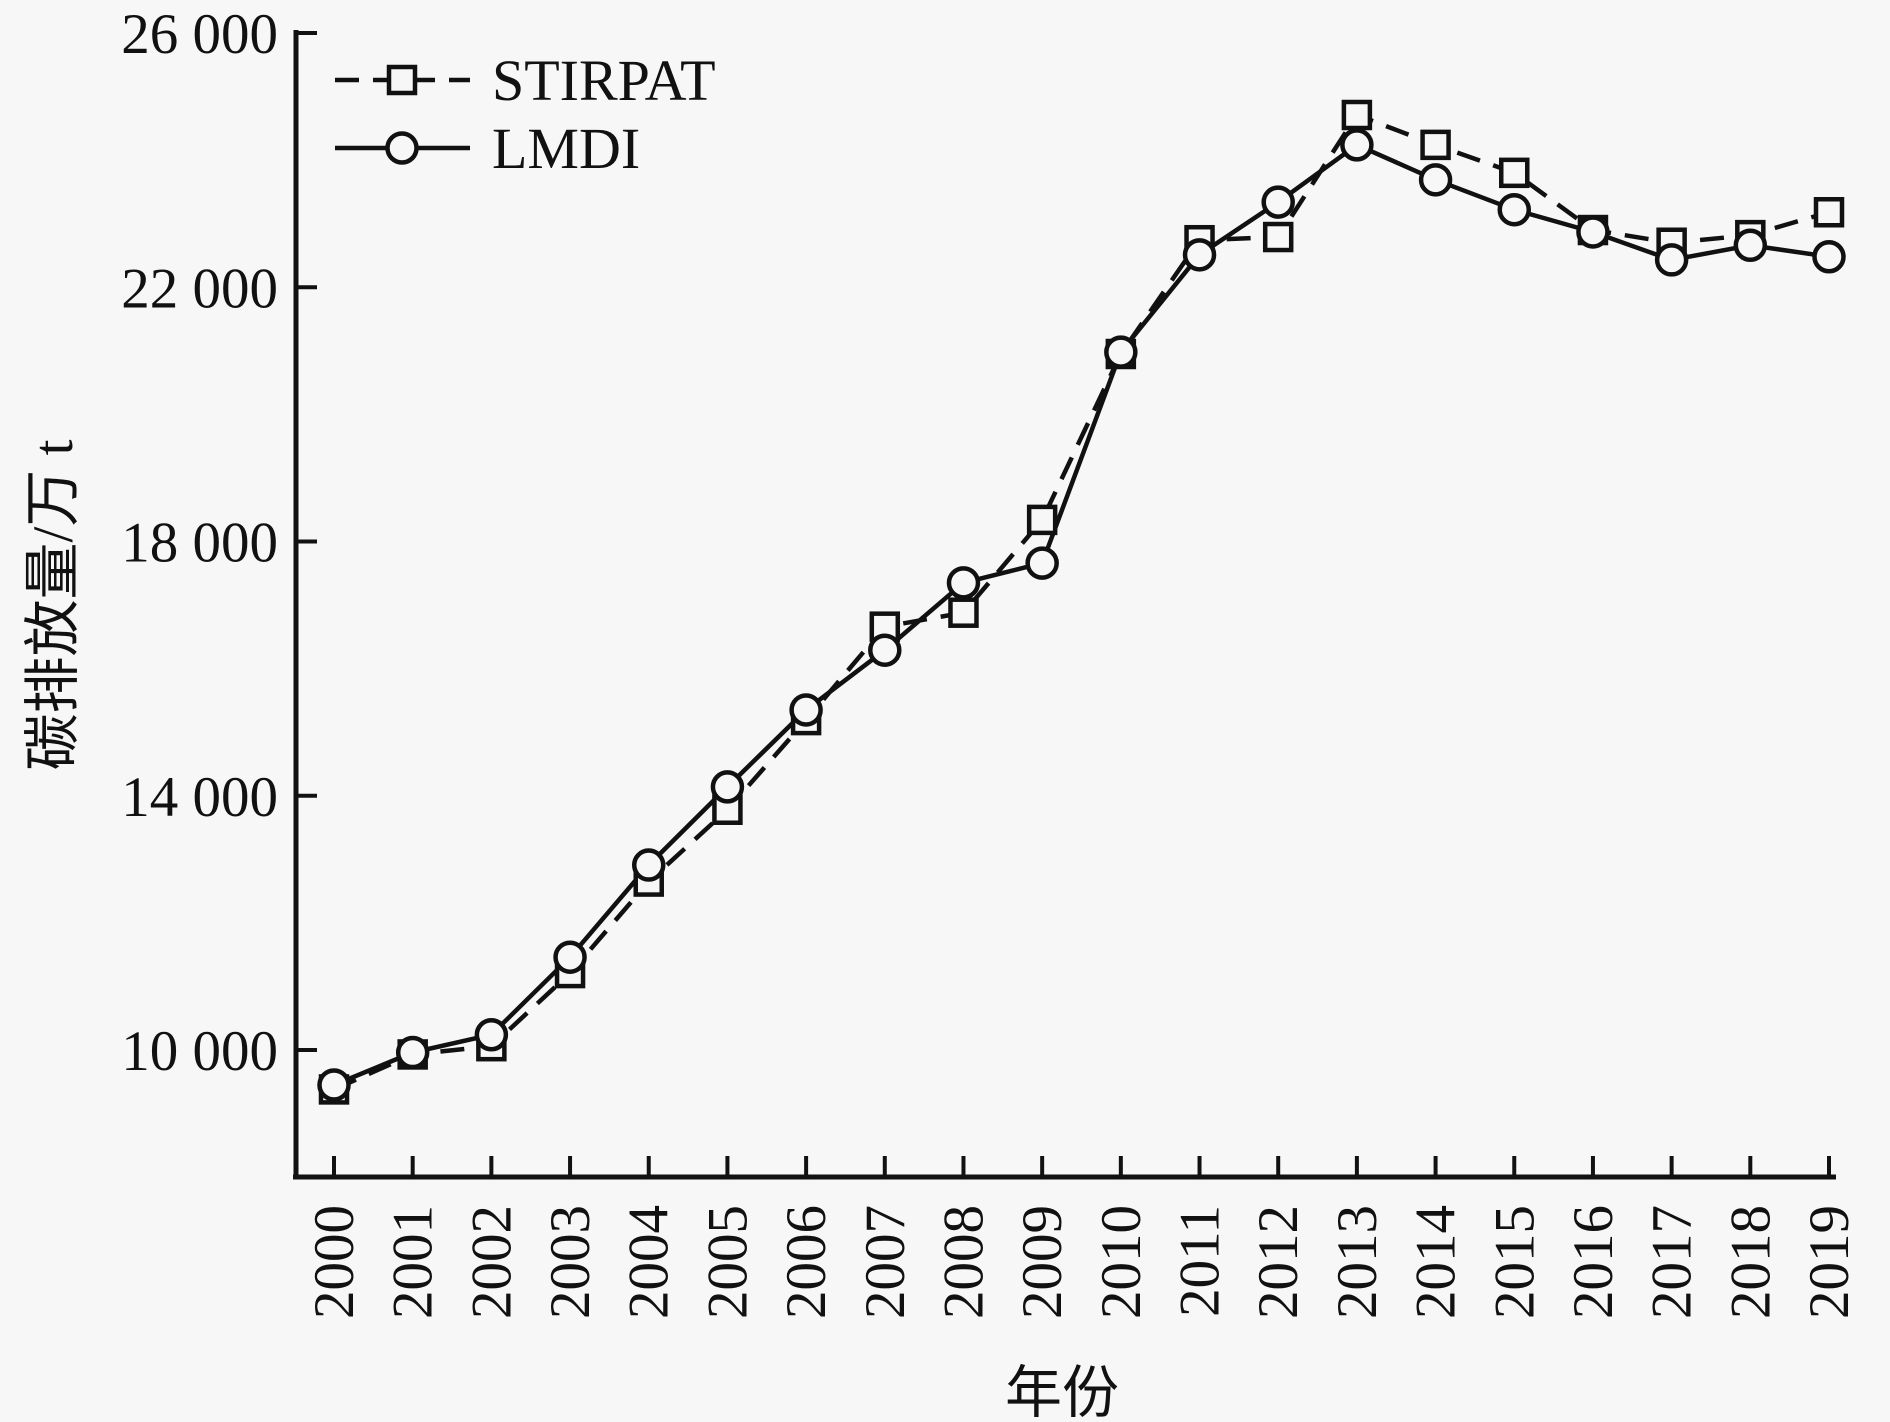 This screenshot has width=1890, height=1422. What do you see at coordinates (413, 1262) in the screenshot?
I see `x-tick-label: 2001` at bounding box center [413, 1262].